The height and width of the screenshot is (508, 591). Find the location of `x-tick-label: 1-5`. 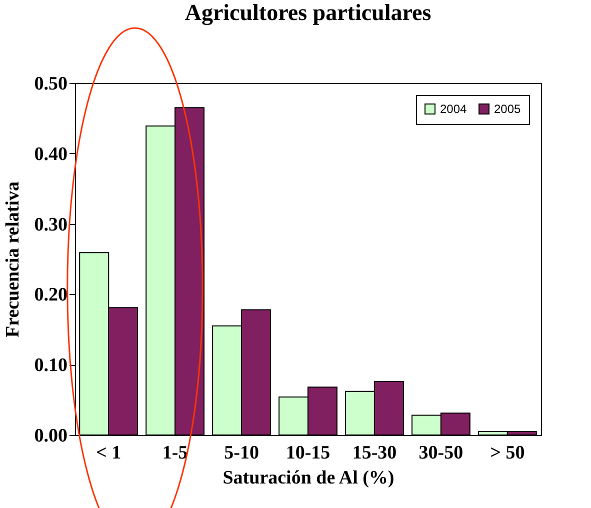

x-tick-label: 1-5 is located at coordinates (175, 453).